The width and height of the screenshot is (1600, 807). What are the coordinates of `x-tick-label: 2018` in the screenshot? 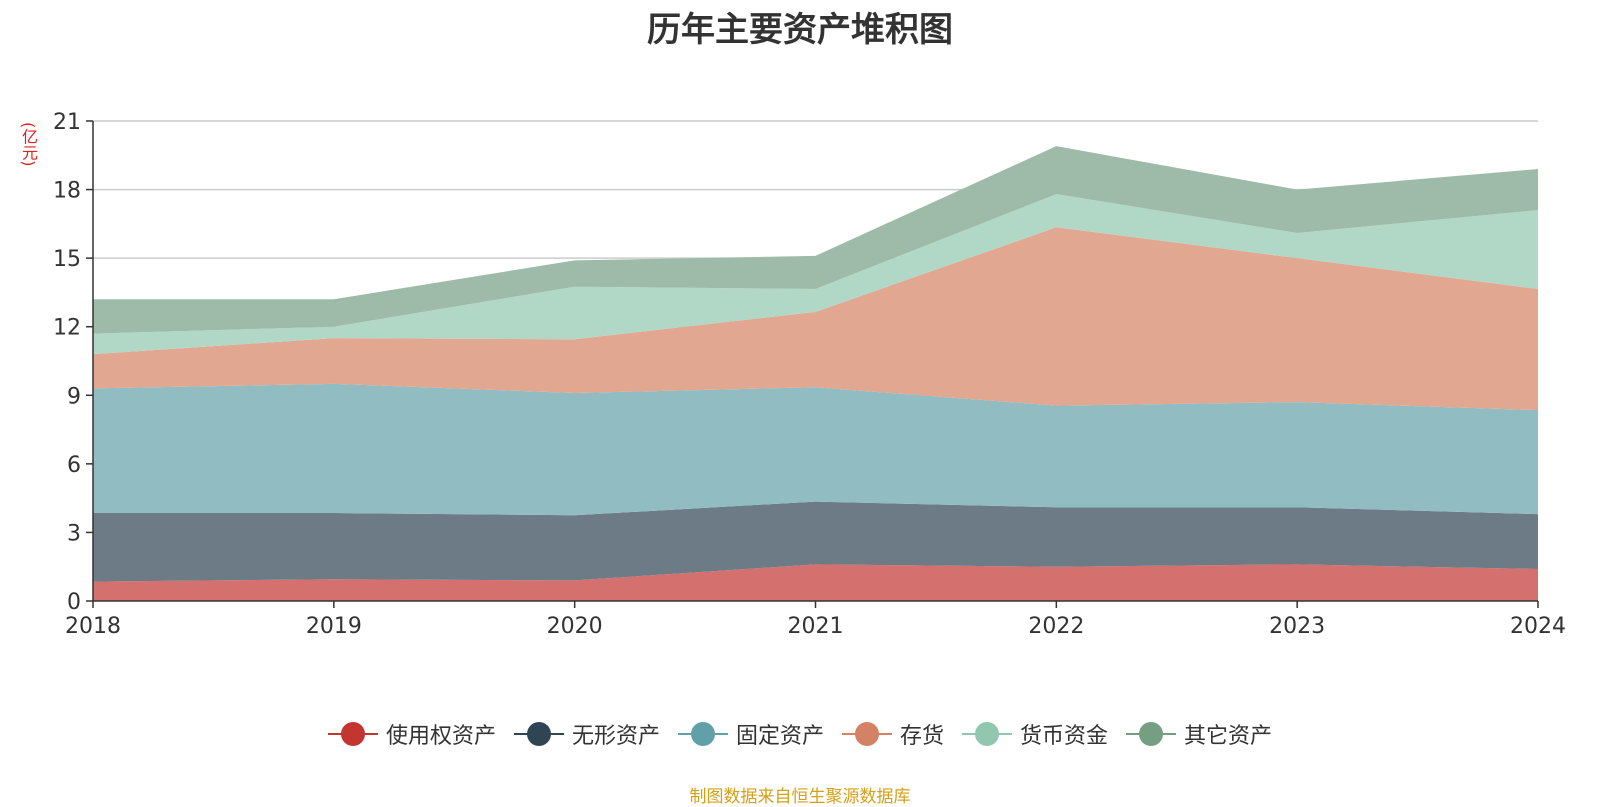 It's located at (93, 626).